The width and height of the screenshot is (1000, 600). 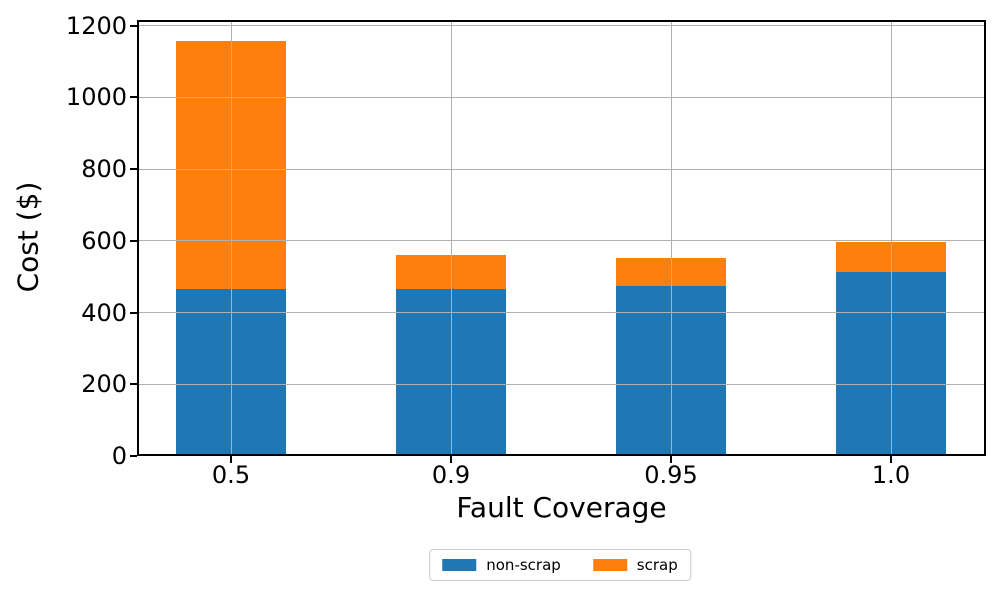 What do you see at coordinates (451, 475) in the screenshot?
I see `x-tick-label-0.9: 0.9` at bounding box center [451, 475].